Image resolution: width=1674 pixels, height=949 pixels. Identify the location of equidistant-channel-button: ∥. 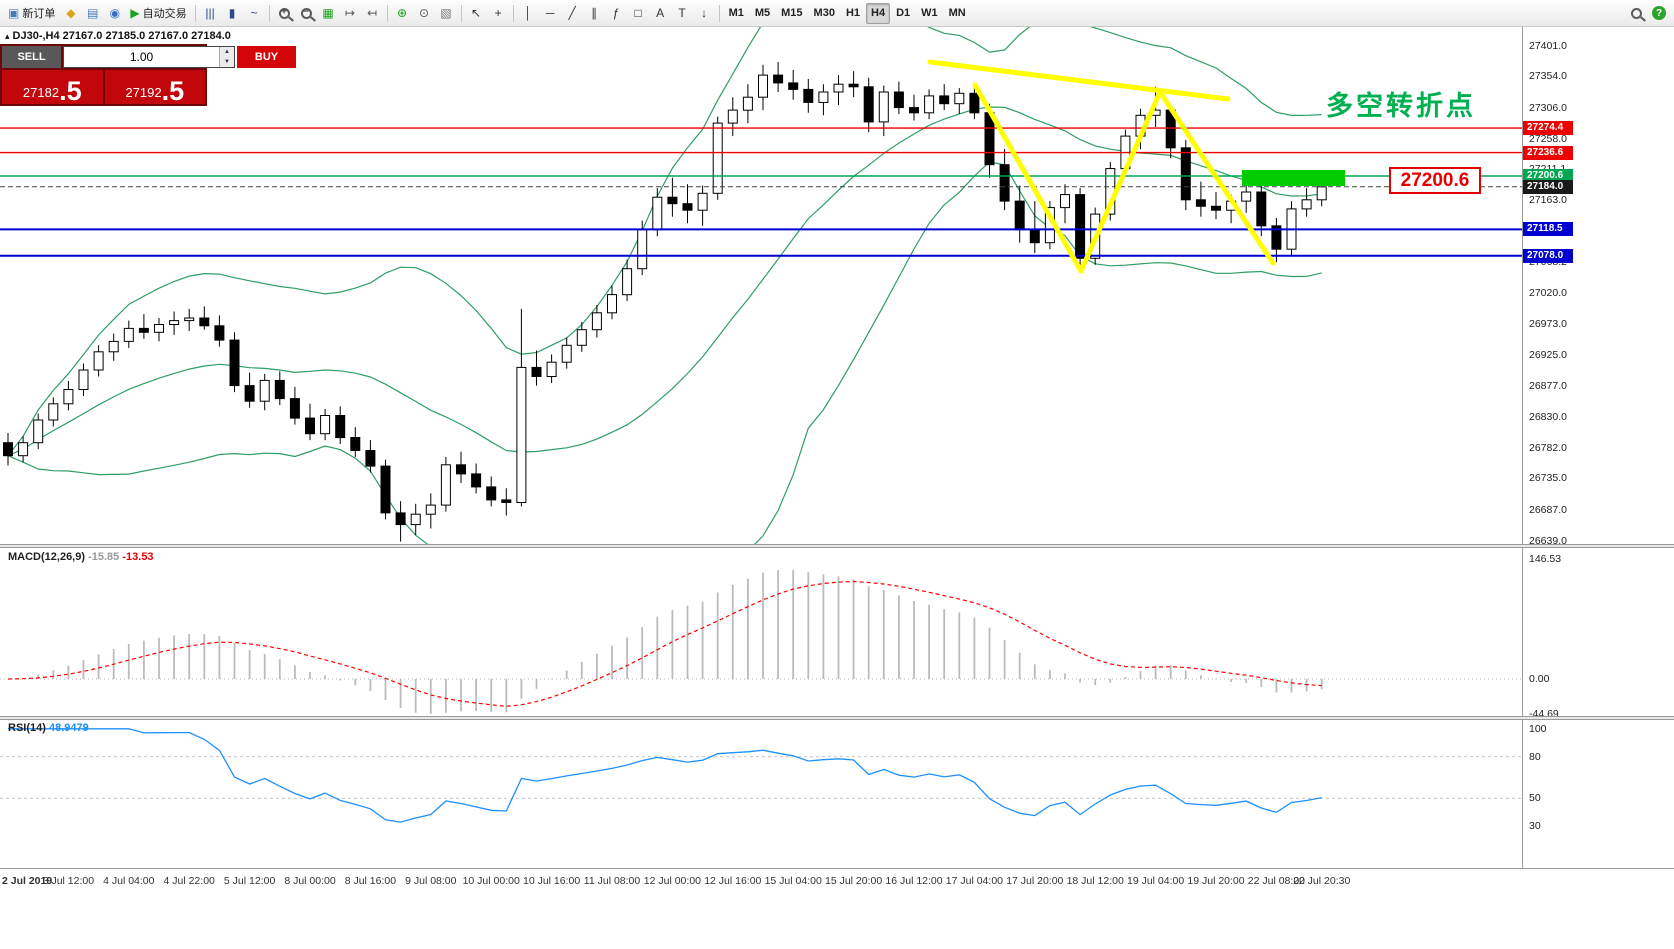
(594, 13).